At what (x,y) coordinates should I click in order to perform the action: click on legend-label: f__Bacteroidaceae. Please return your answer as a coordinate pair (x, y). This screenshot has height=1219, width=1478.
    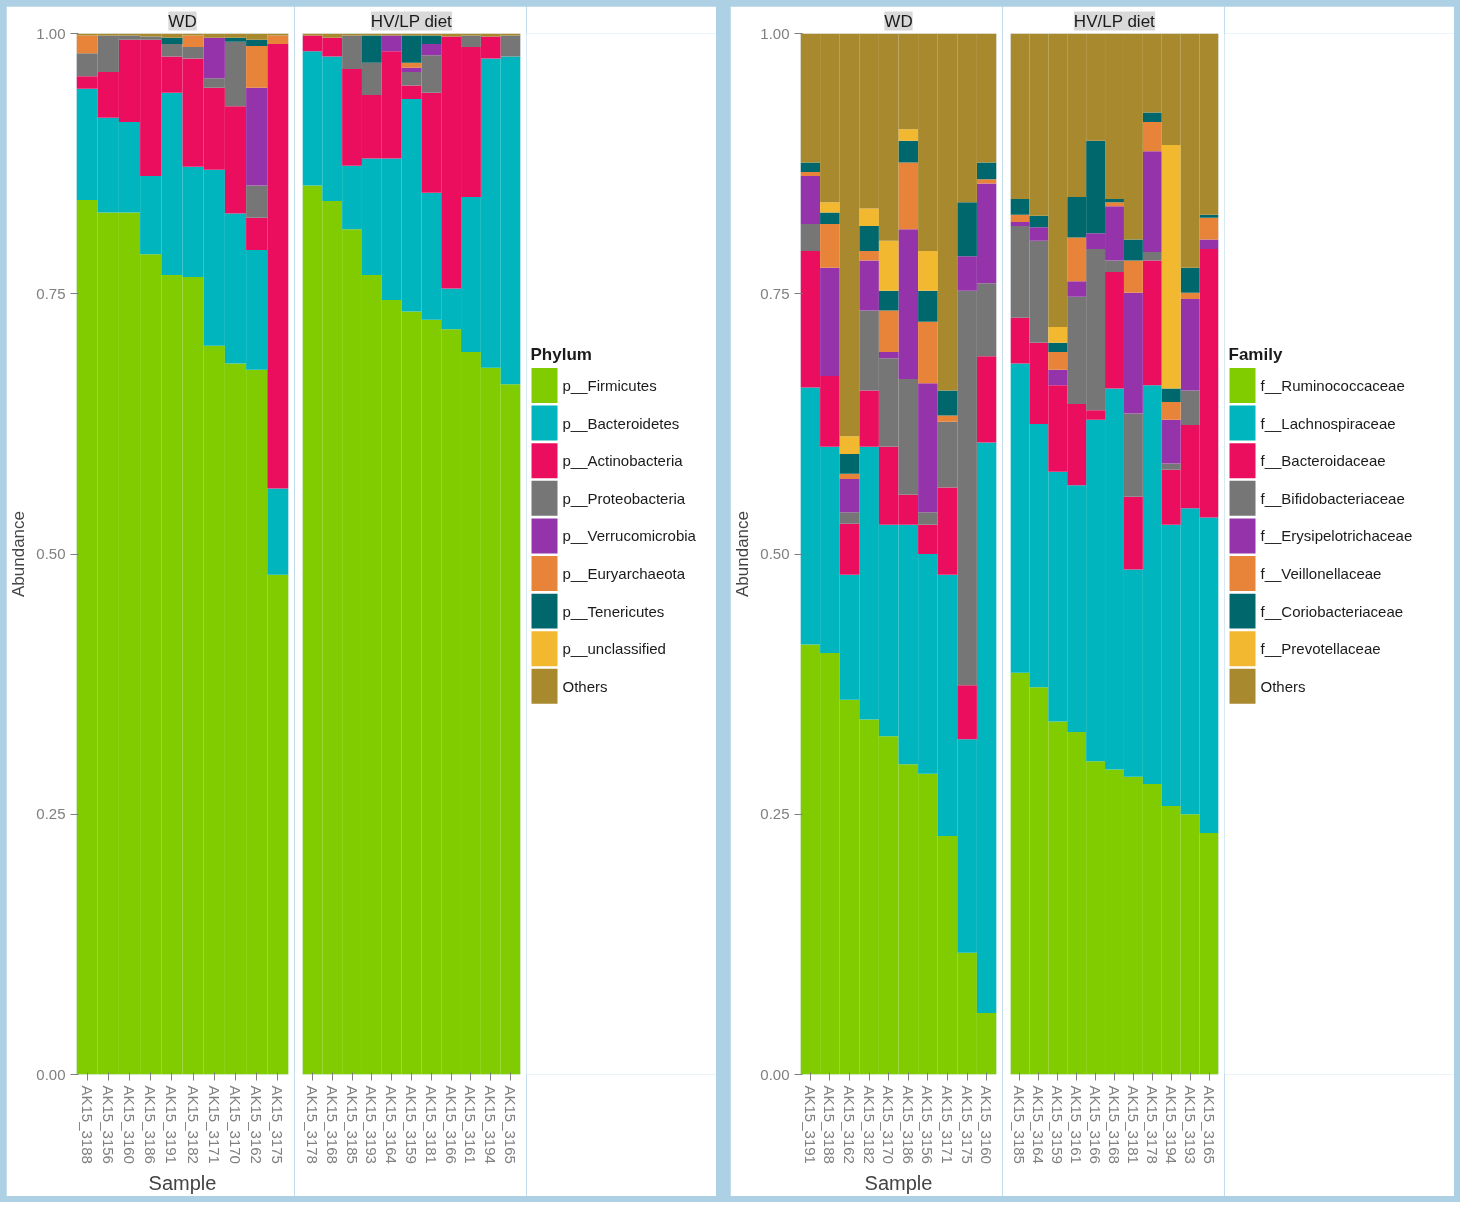
    Looking at the image, I should click on (1323, 461).